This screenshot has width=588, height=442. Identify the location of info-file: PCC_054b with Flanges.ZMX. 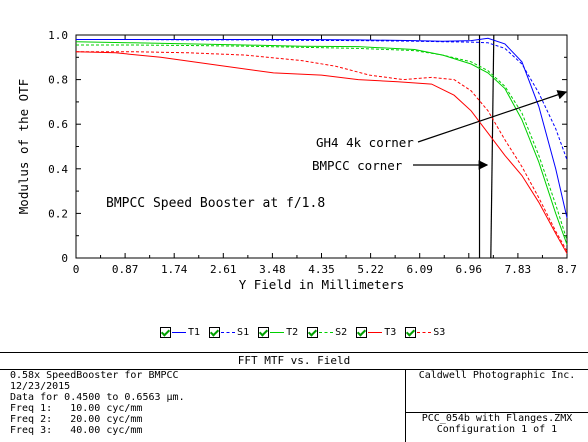
(497, 418).